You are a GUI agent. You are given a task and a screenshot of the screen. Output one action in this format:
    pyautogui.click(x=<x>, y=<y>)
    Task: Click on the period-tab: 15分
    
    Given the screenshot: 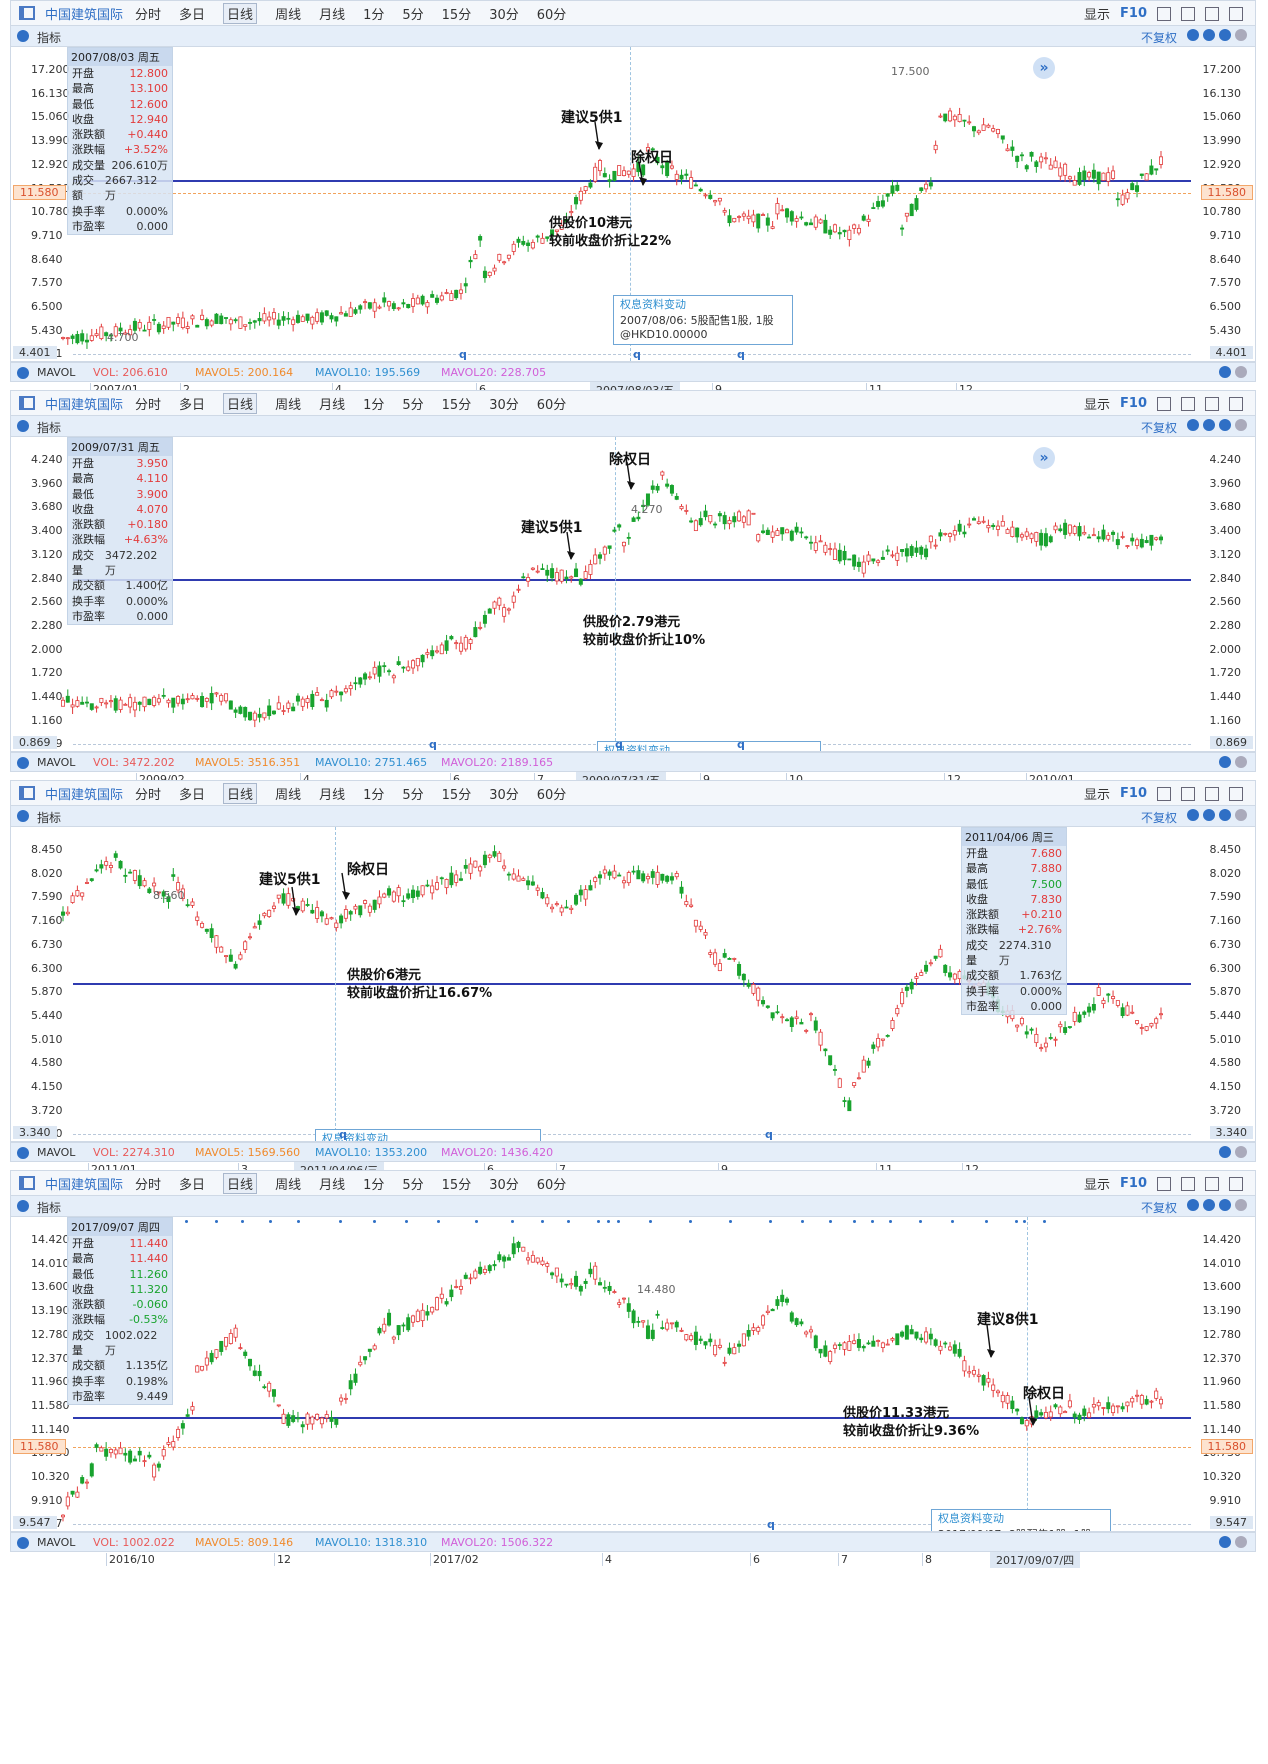 What is the action you would take?
    pyautogui.click(x=456, y=405)
    